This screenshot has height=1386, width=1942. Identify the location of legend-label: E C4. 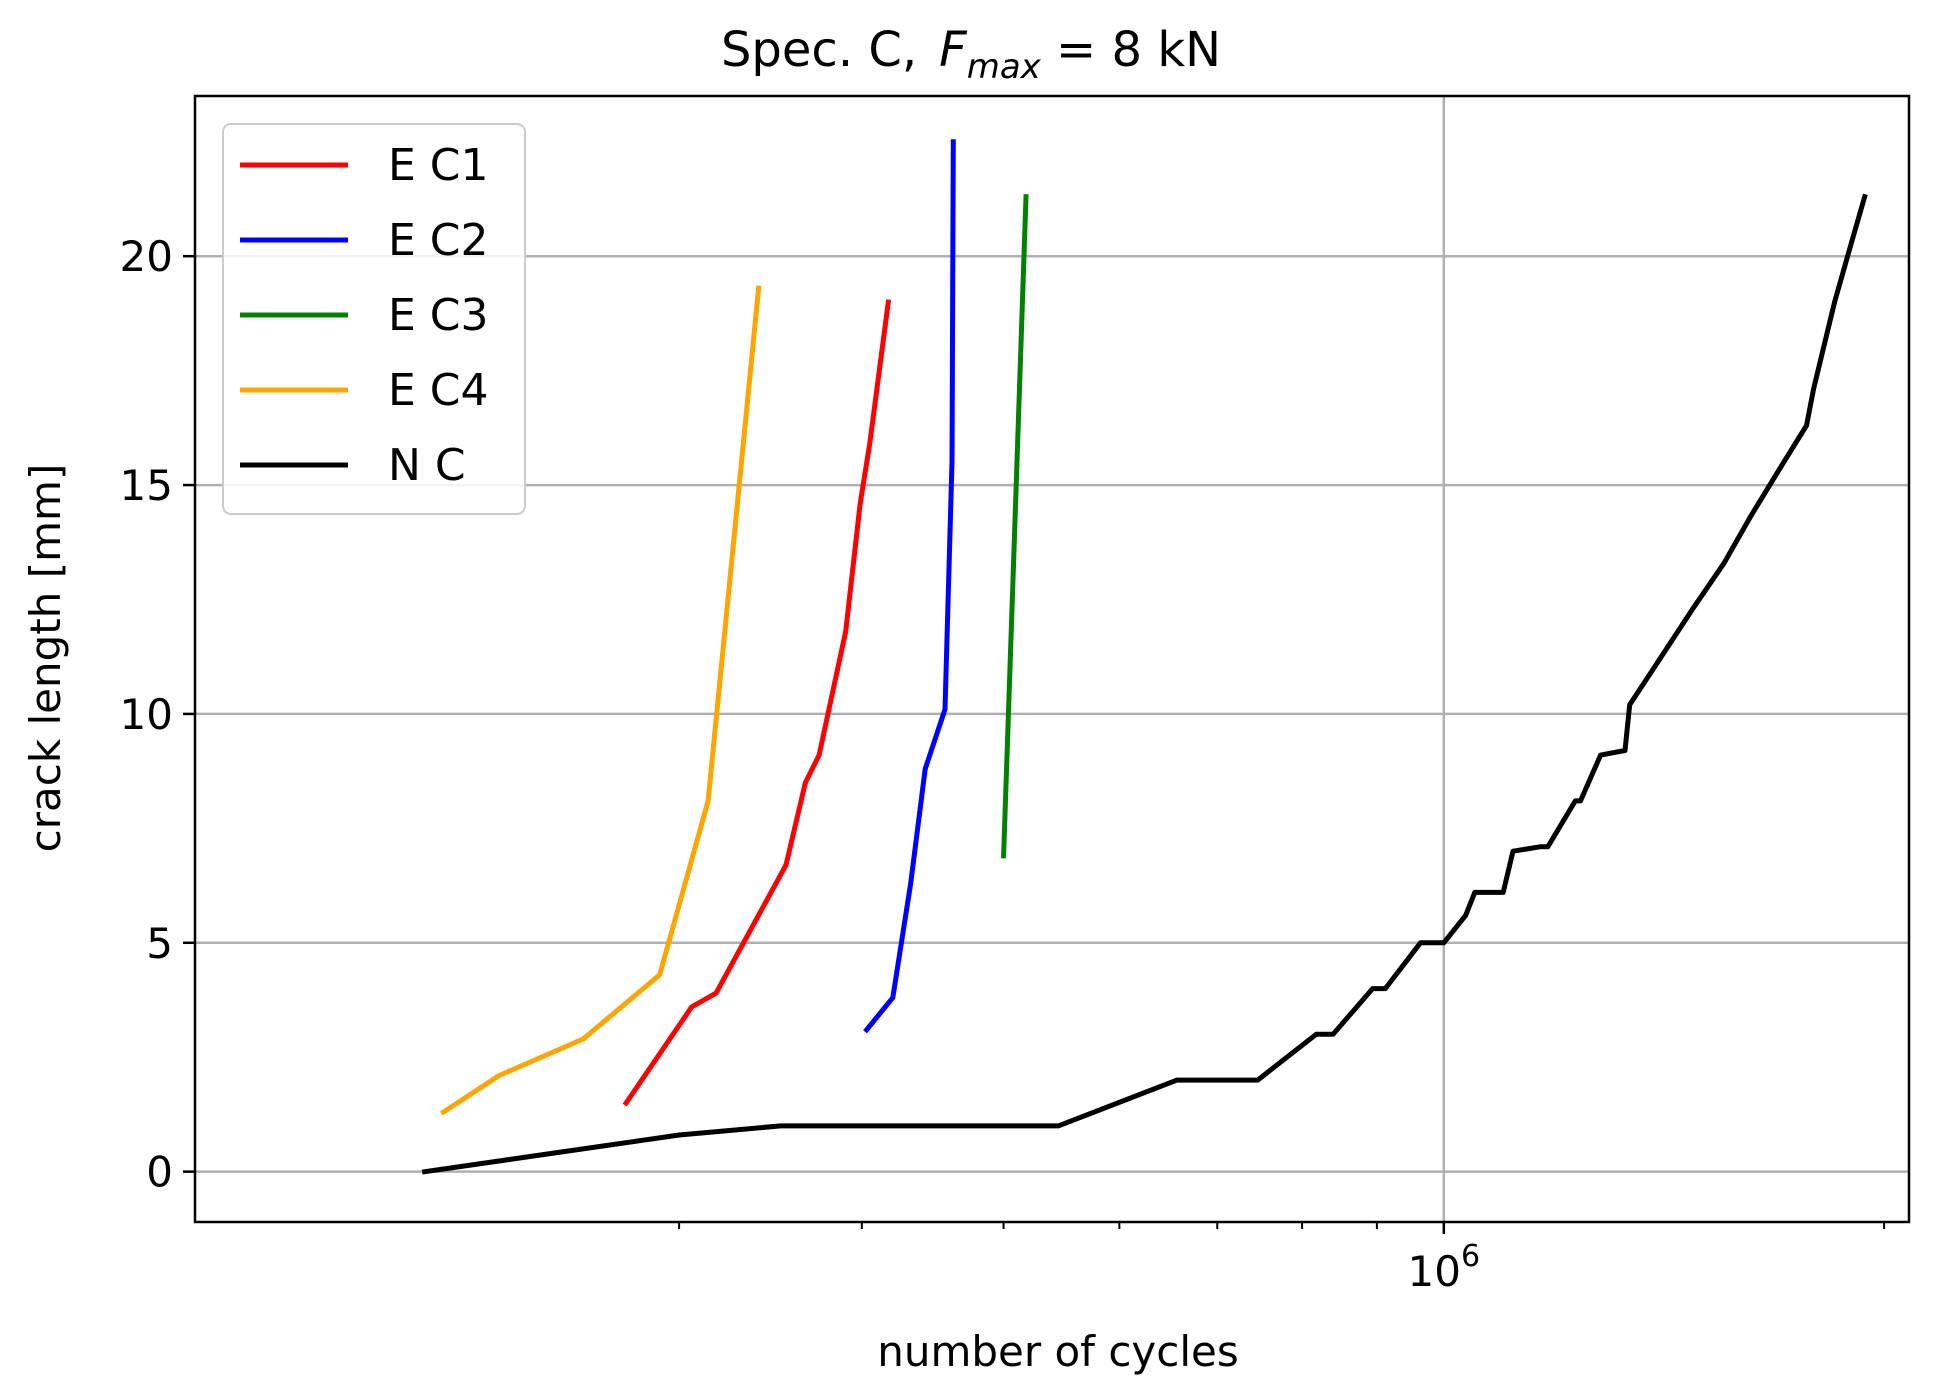
(438, 390).